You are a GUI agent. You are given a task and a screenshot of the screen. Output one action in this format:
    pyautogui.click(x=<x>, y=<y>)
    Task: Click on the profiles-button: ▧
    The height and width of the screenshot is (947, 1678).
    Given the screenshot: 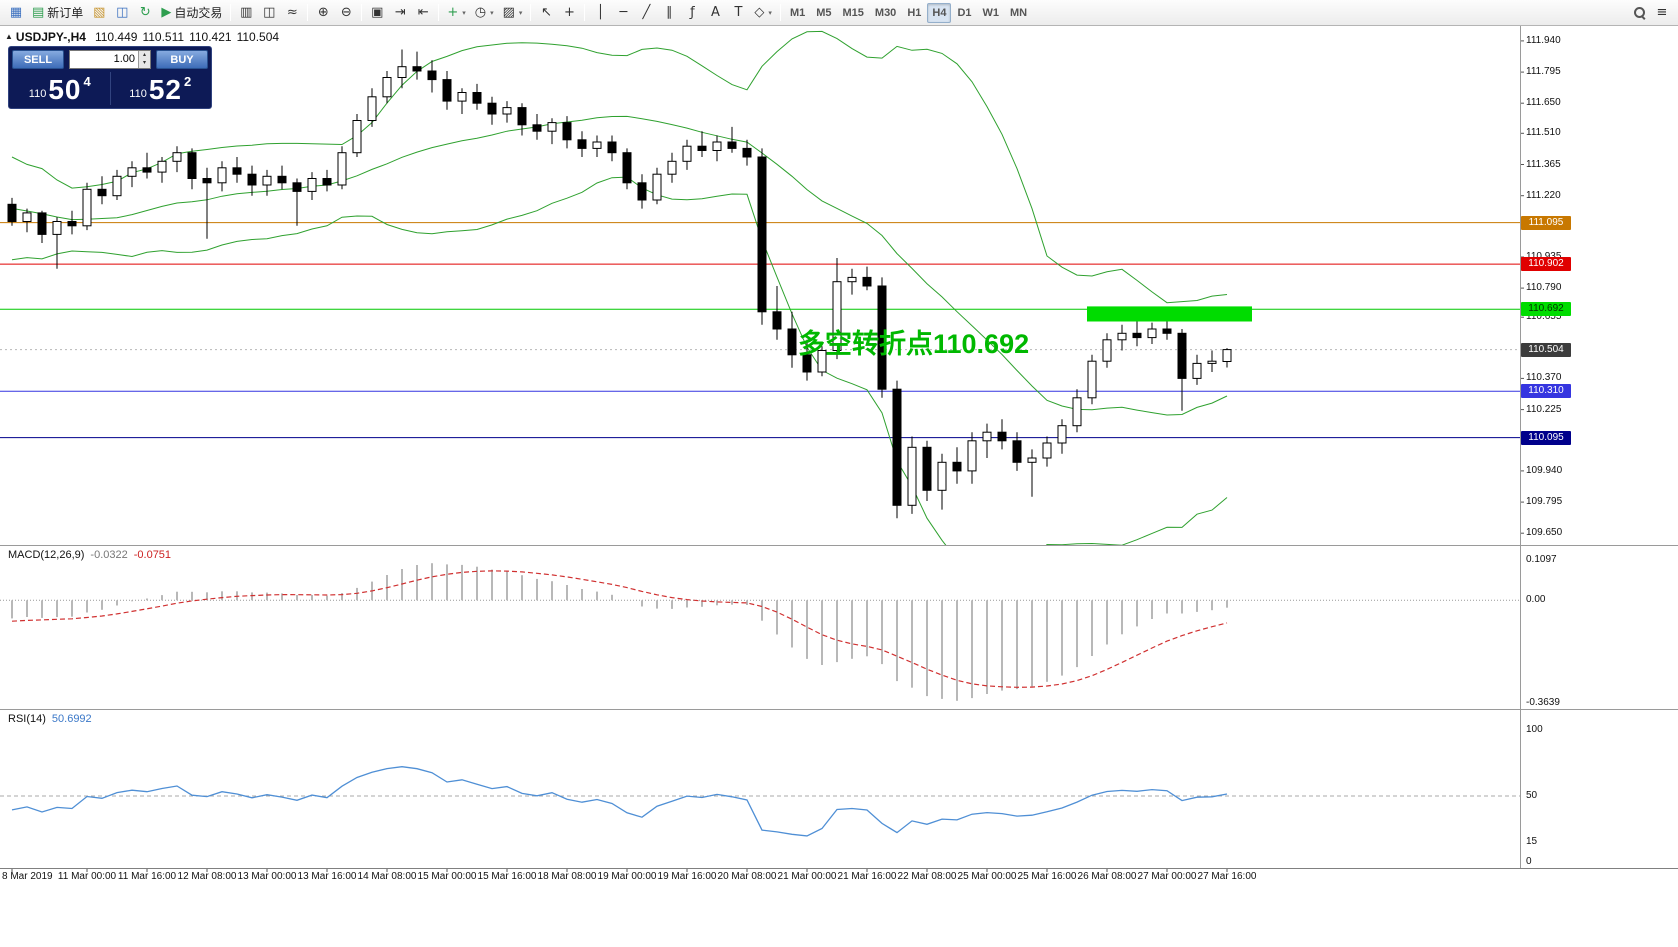 What is the action you would take?
    pyautogui.click(x=99, y=13)
    